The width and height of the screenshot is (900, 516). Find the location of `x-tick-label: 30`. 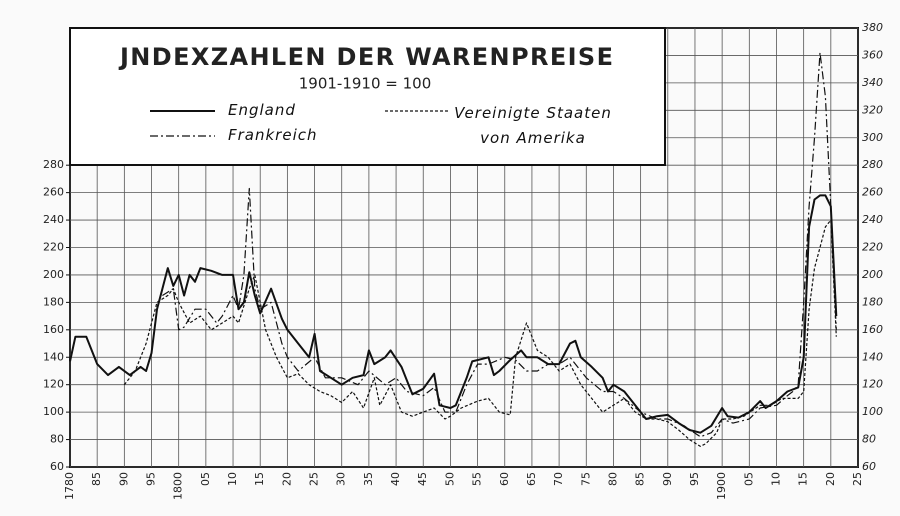

x-tick-label: 30 is located at coordinates (341, 479).